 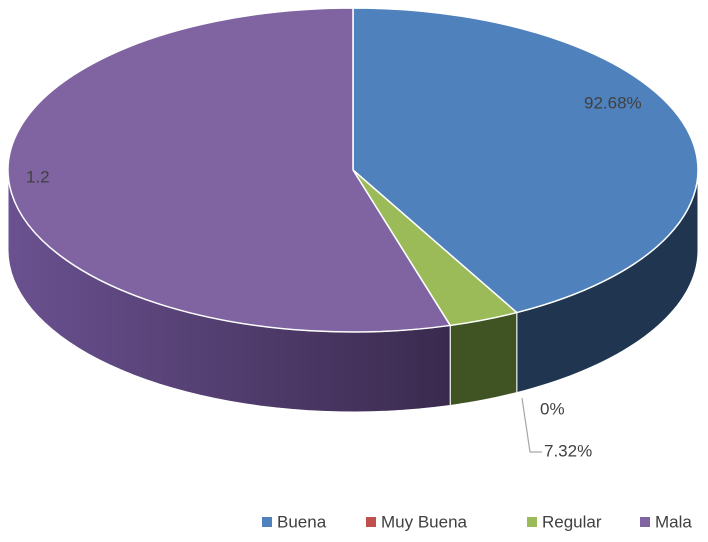 I want to click on data-label: 92.68%, so click(x=613, y=102).